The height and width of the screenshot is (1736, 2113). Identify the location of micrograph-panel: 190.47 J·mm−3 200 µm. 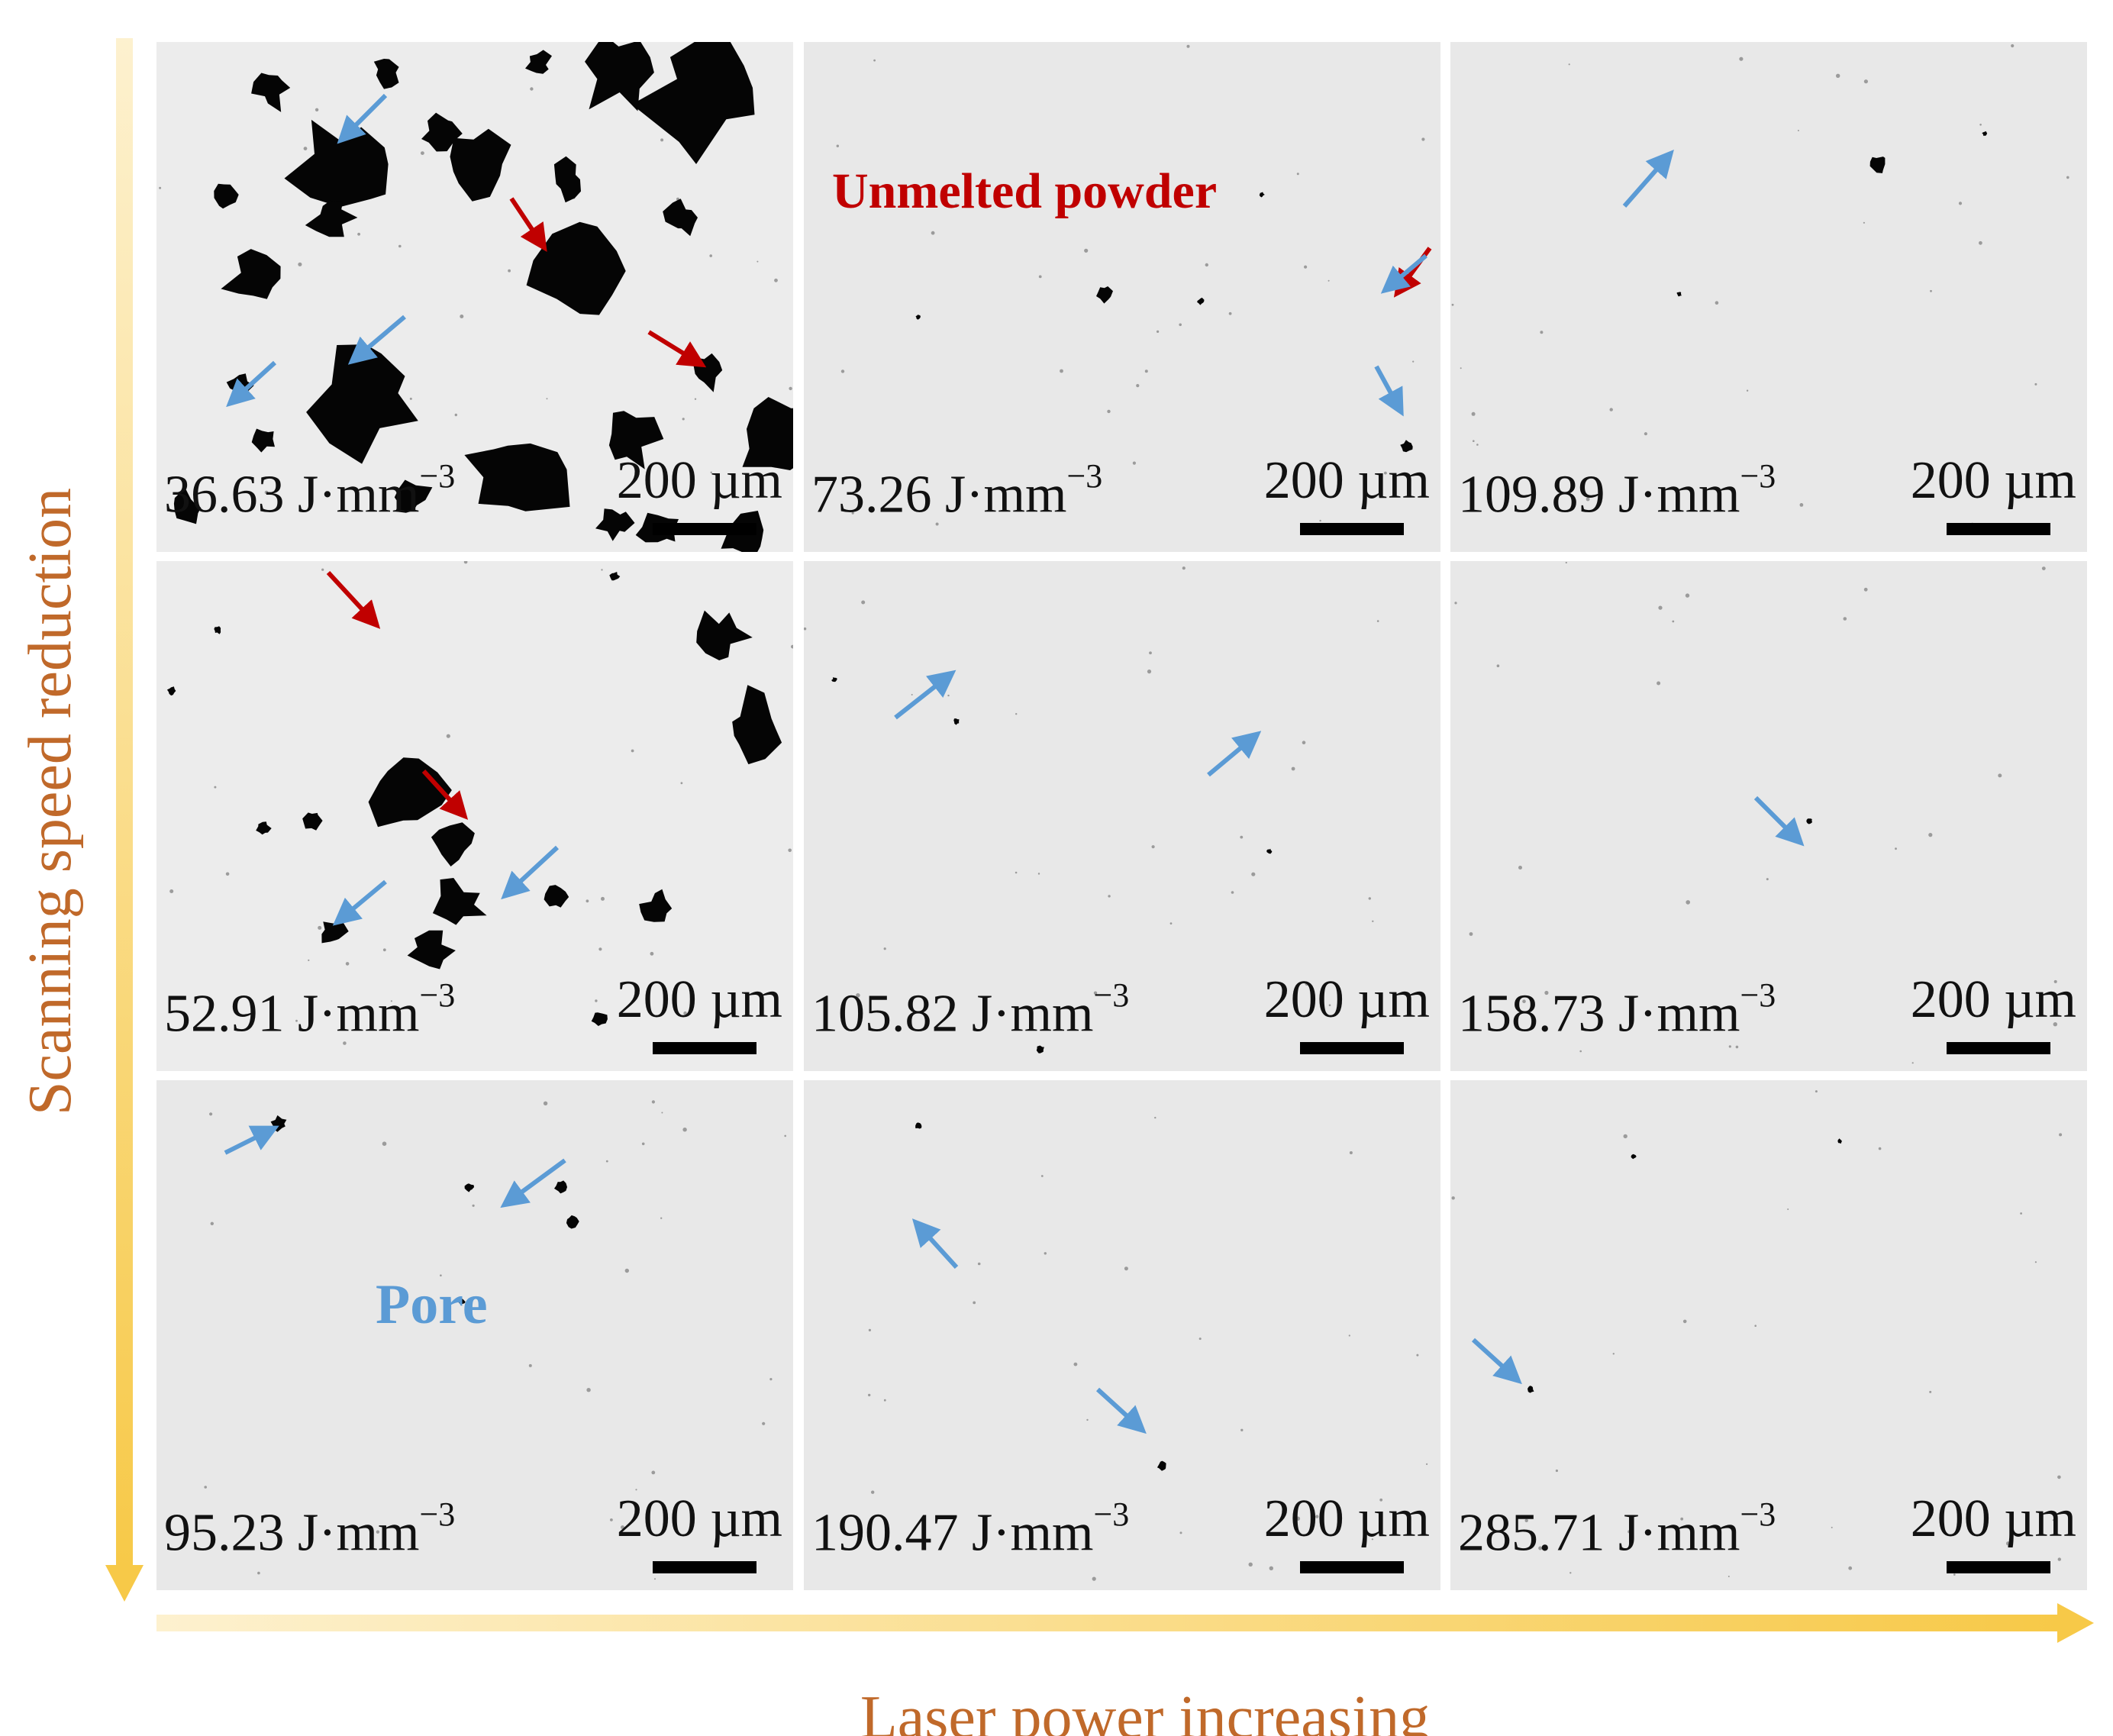
(1122, 1335).